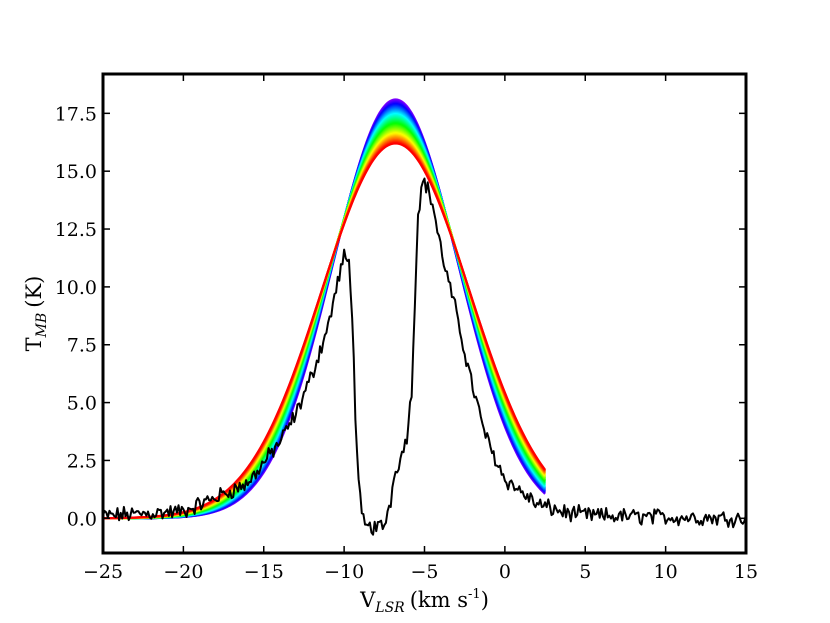 The height and width of the screenshot is (623, 830). I want to click on x-axis-label: VLSR (km s-1), so click(424, 601).